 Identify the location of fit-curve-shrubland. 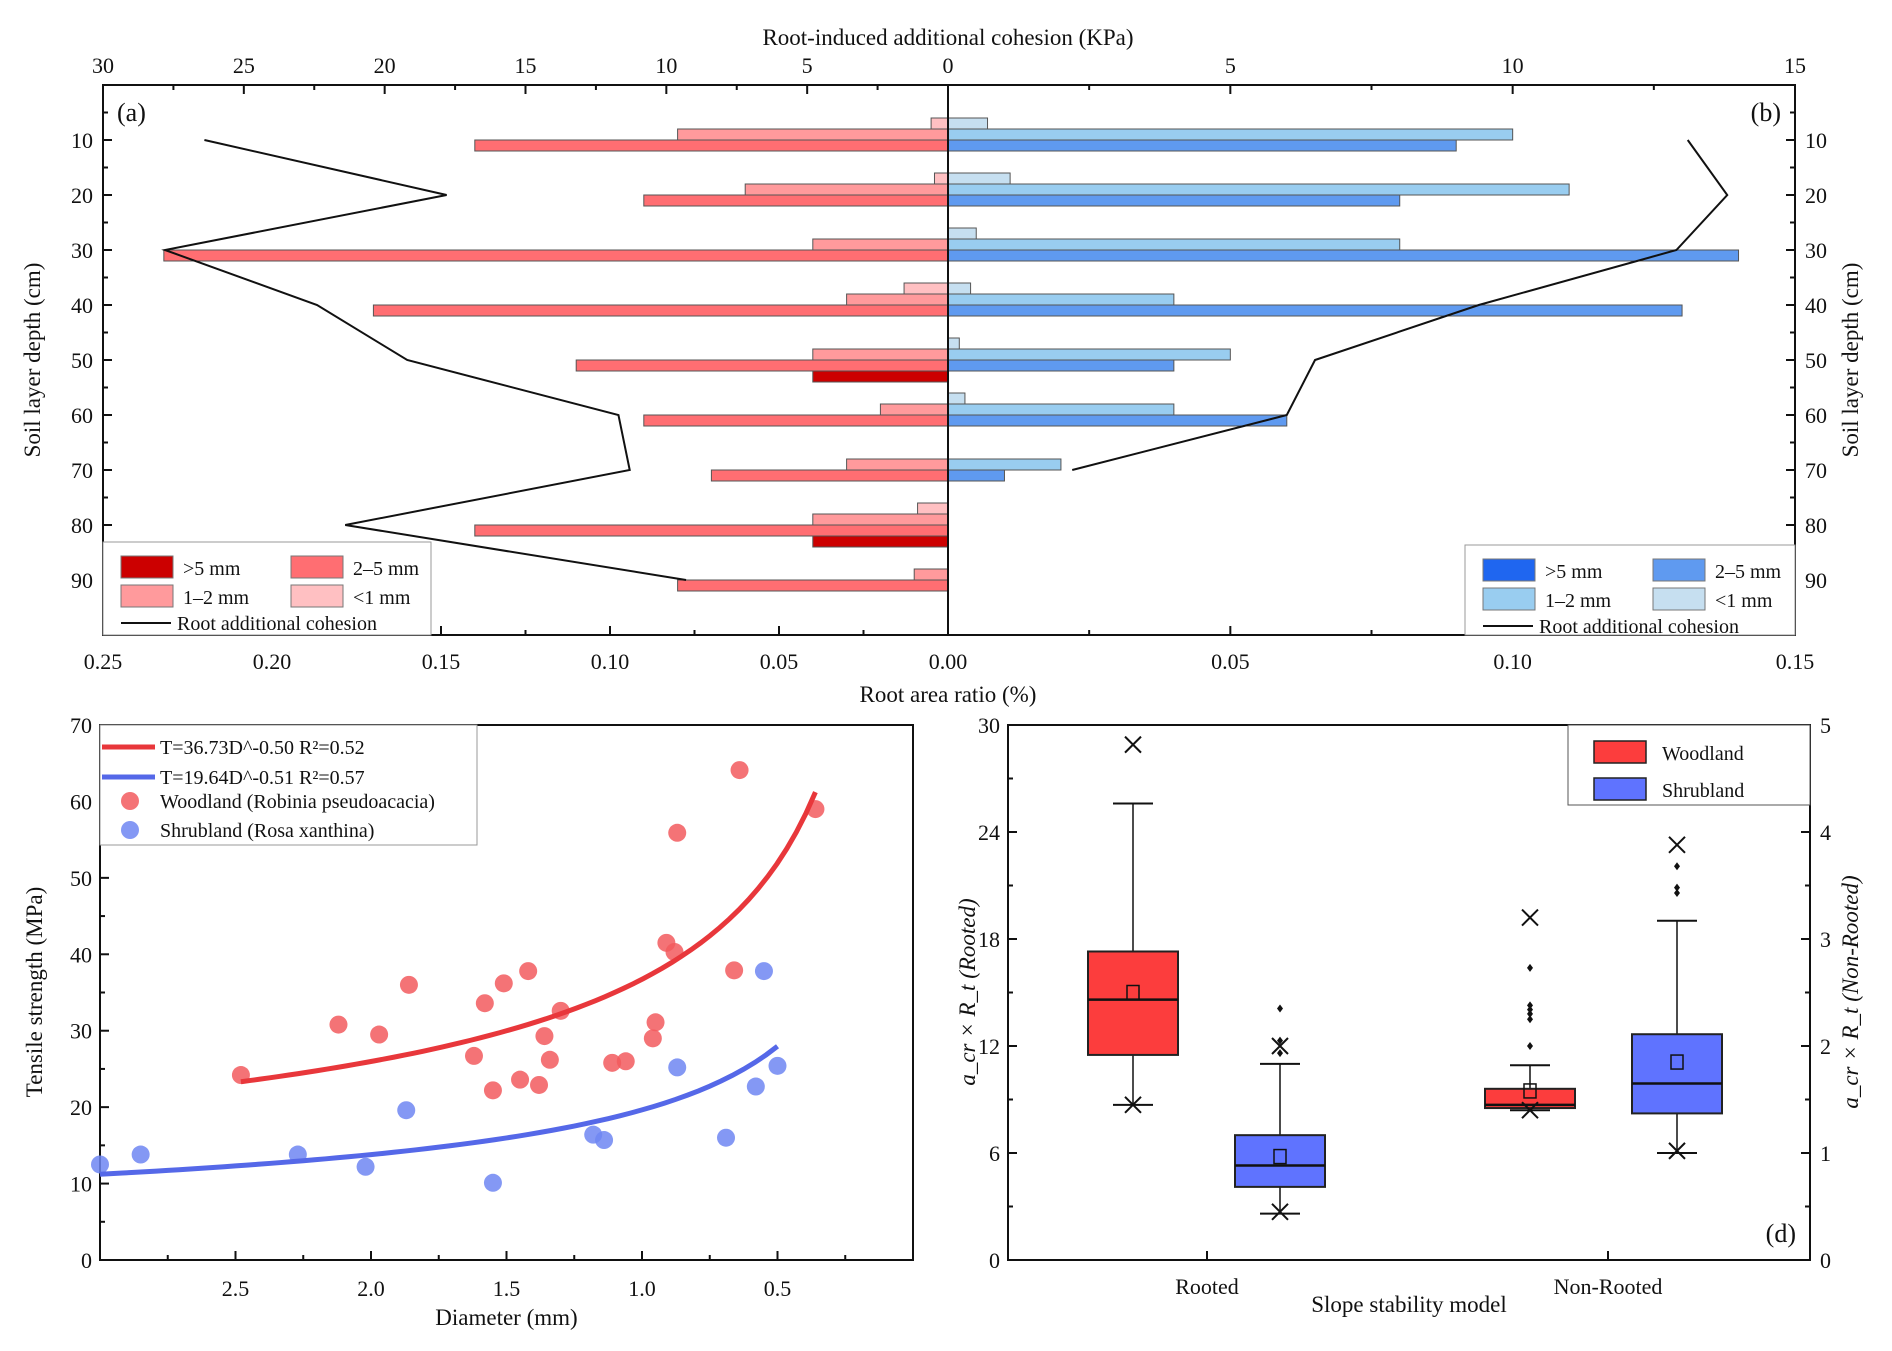
(439, 1110).